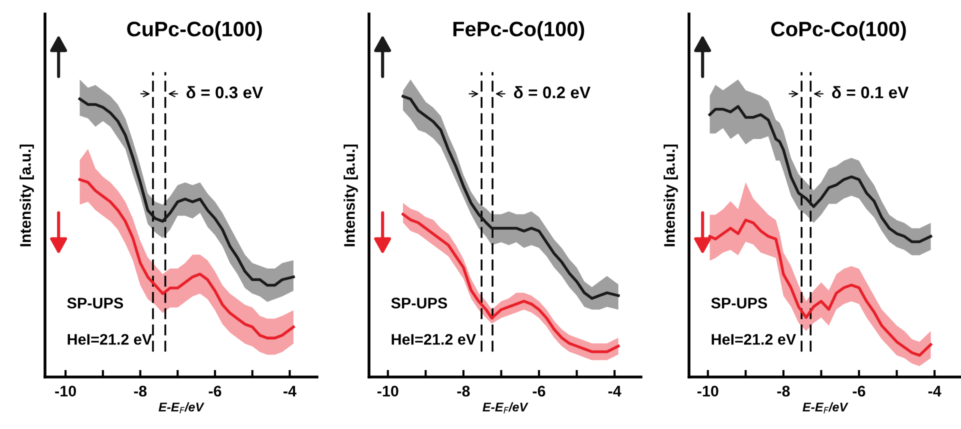  Describe the element at coordinates (838, 31) in the screenshot. I see `chart-title: CoPc-Co(100)` at that location.